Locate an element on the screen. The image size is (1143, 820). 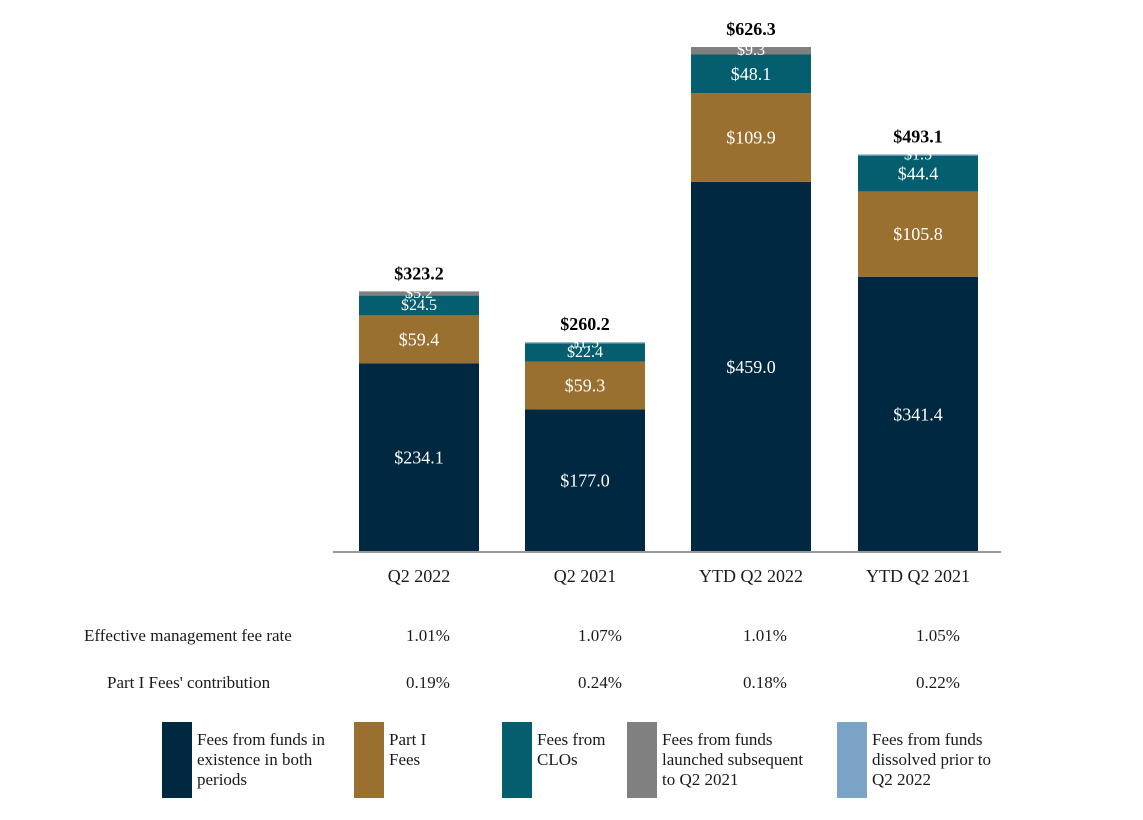
metric-value: 0.18% is located at coordinates (765, 682).